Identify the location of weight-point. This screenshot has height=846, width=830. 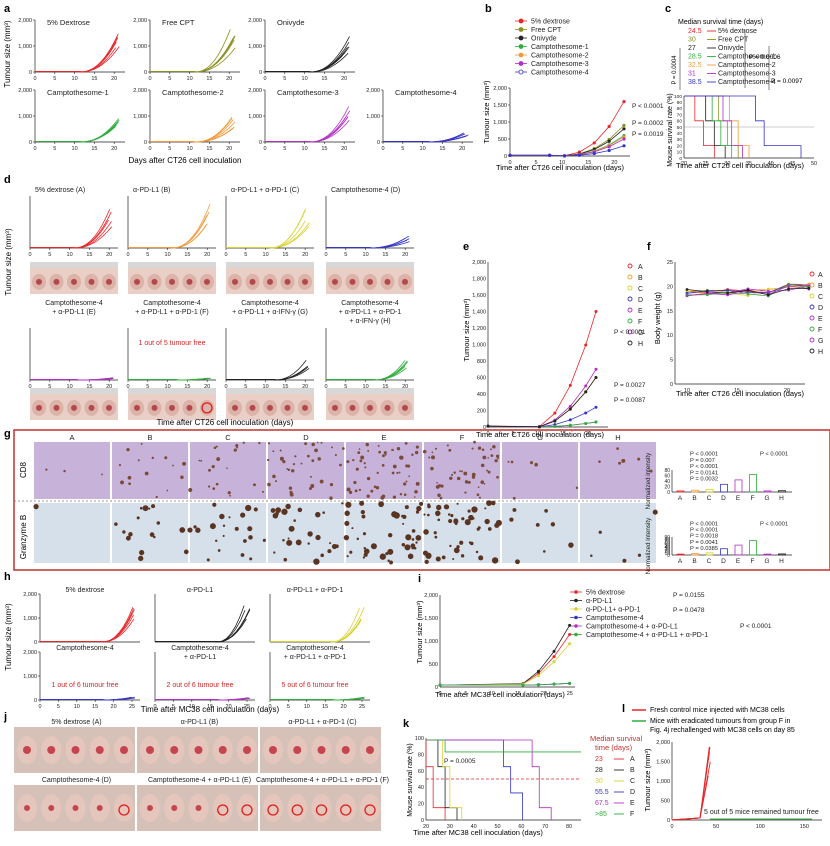
(687, 296).